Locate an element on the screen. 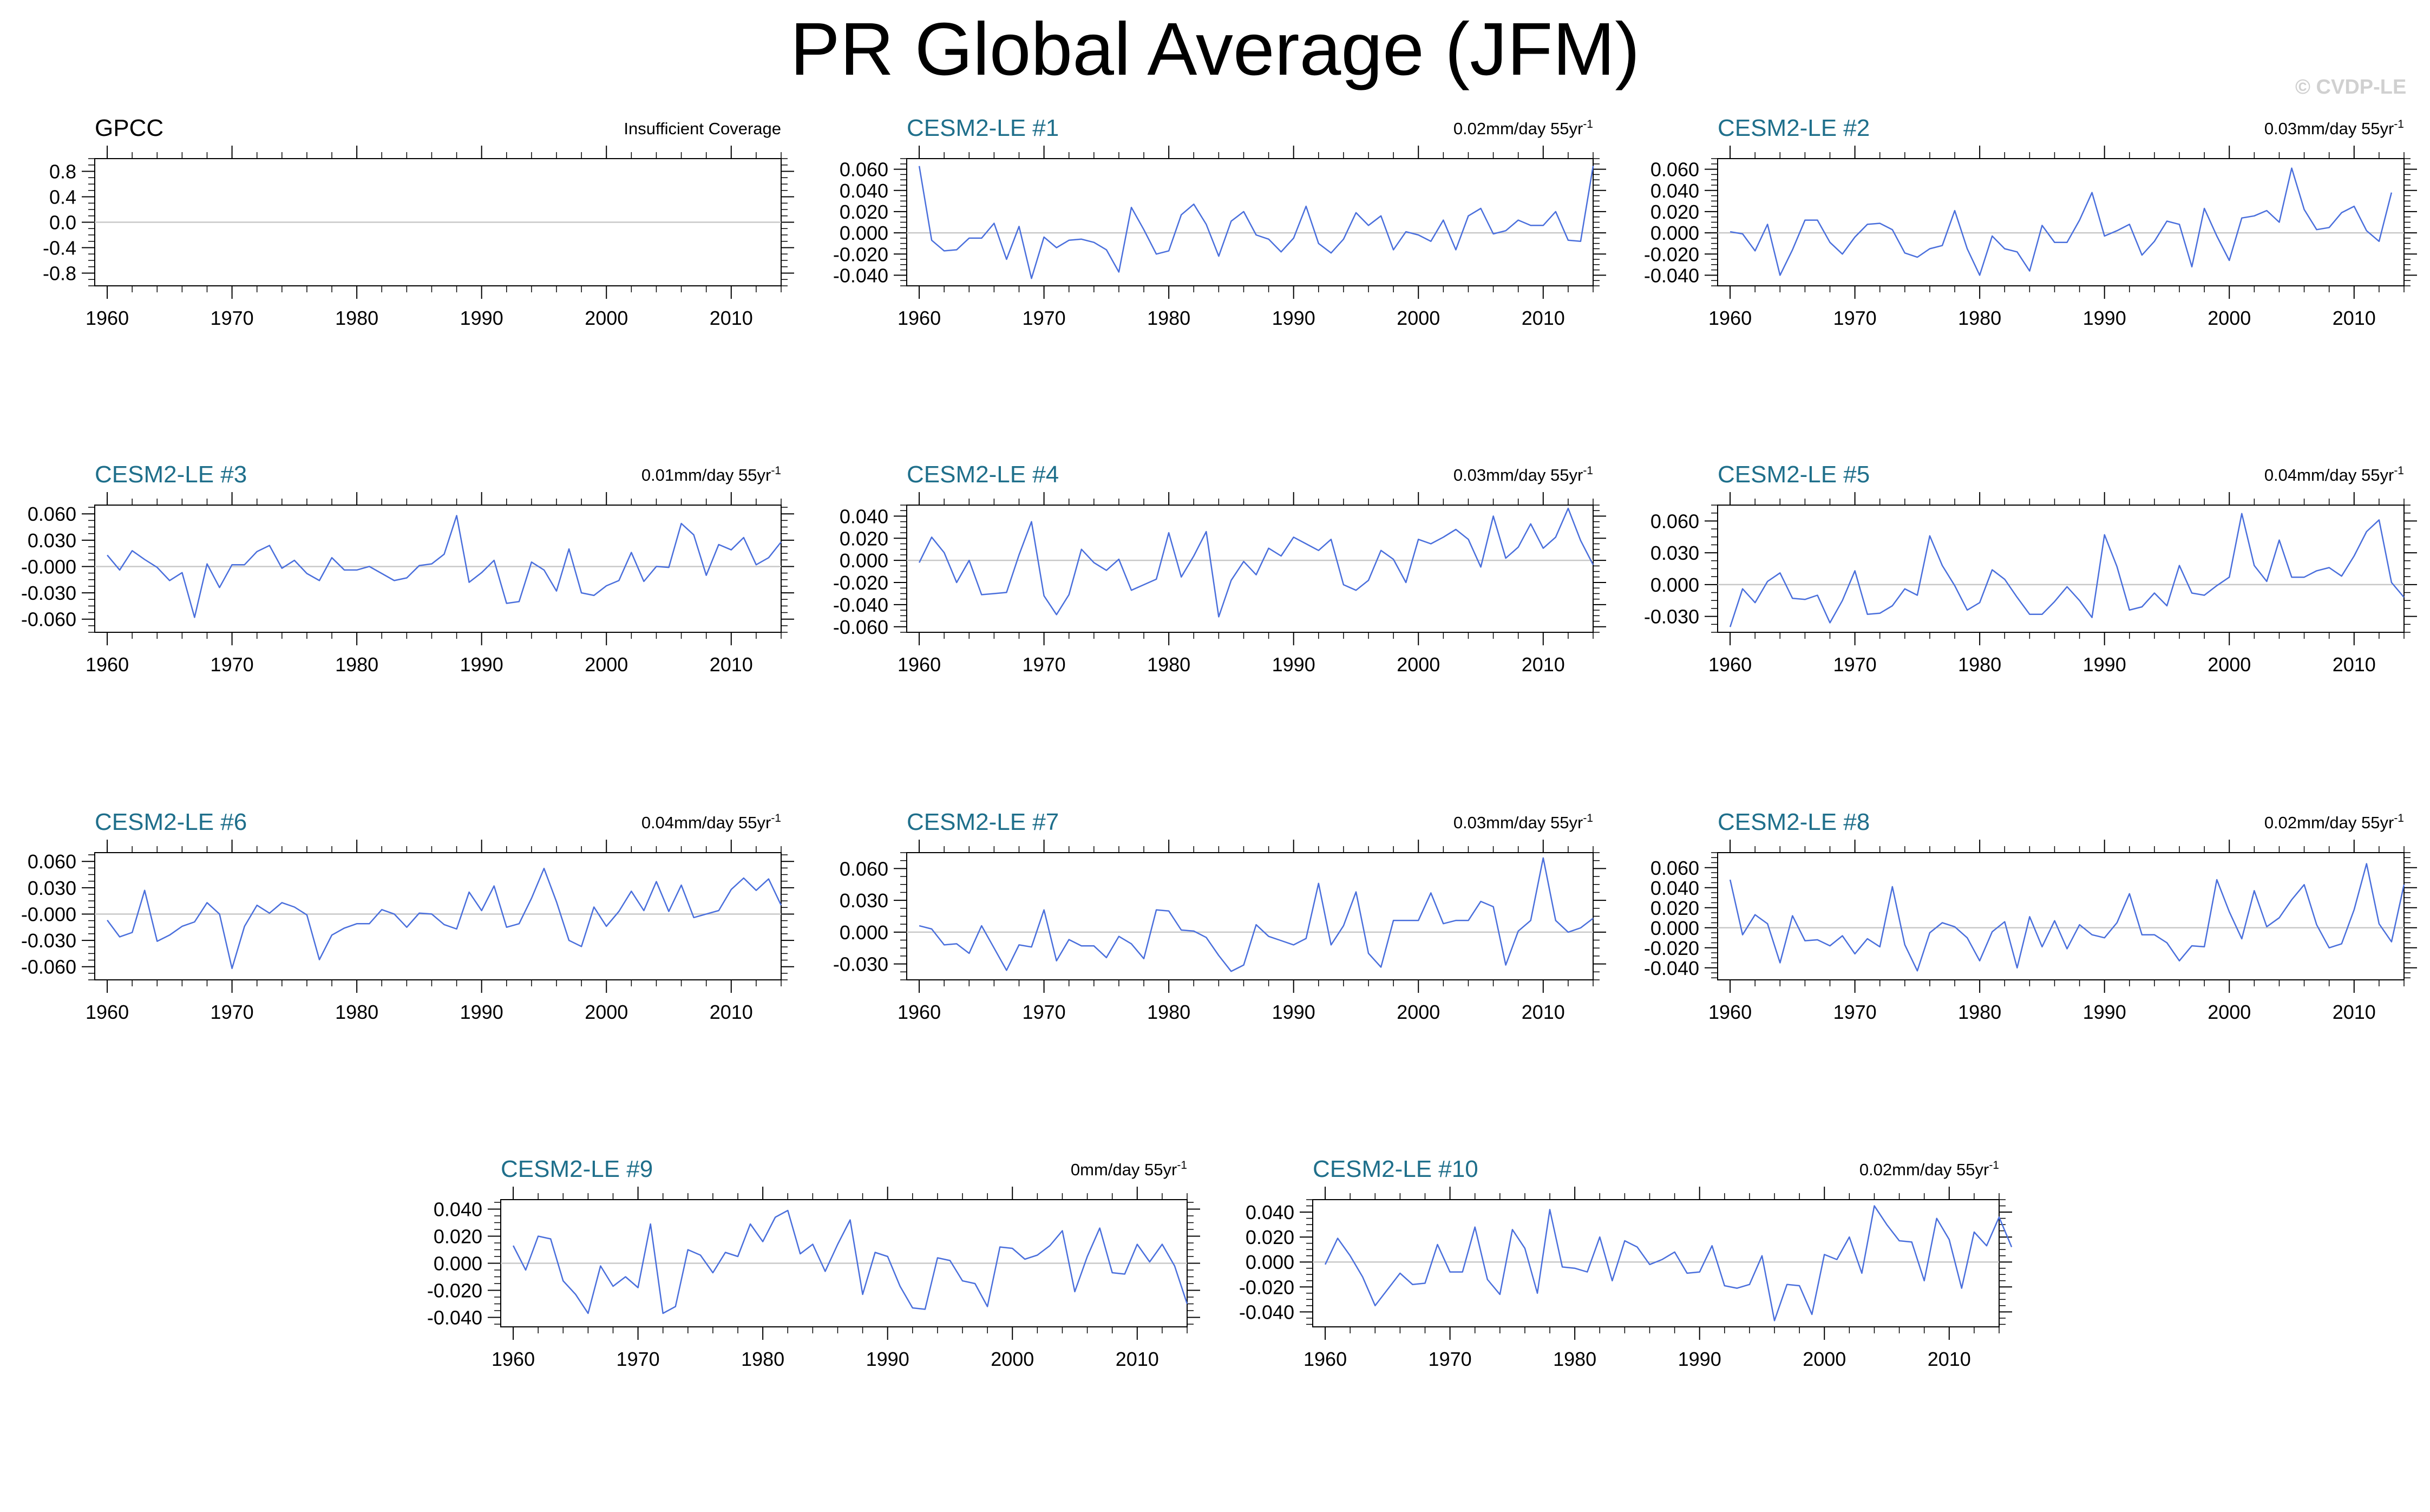 This screenshot has height=1512, width=2430. panel-title: CESM2-LE #1 is located at coordinates (983, 128).